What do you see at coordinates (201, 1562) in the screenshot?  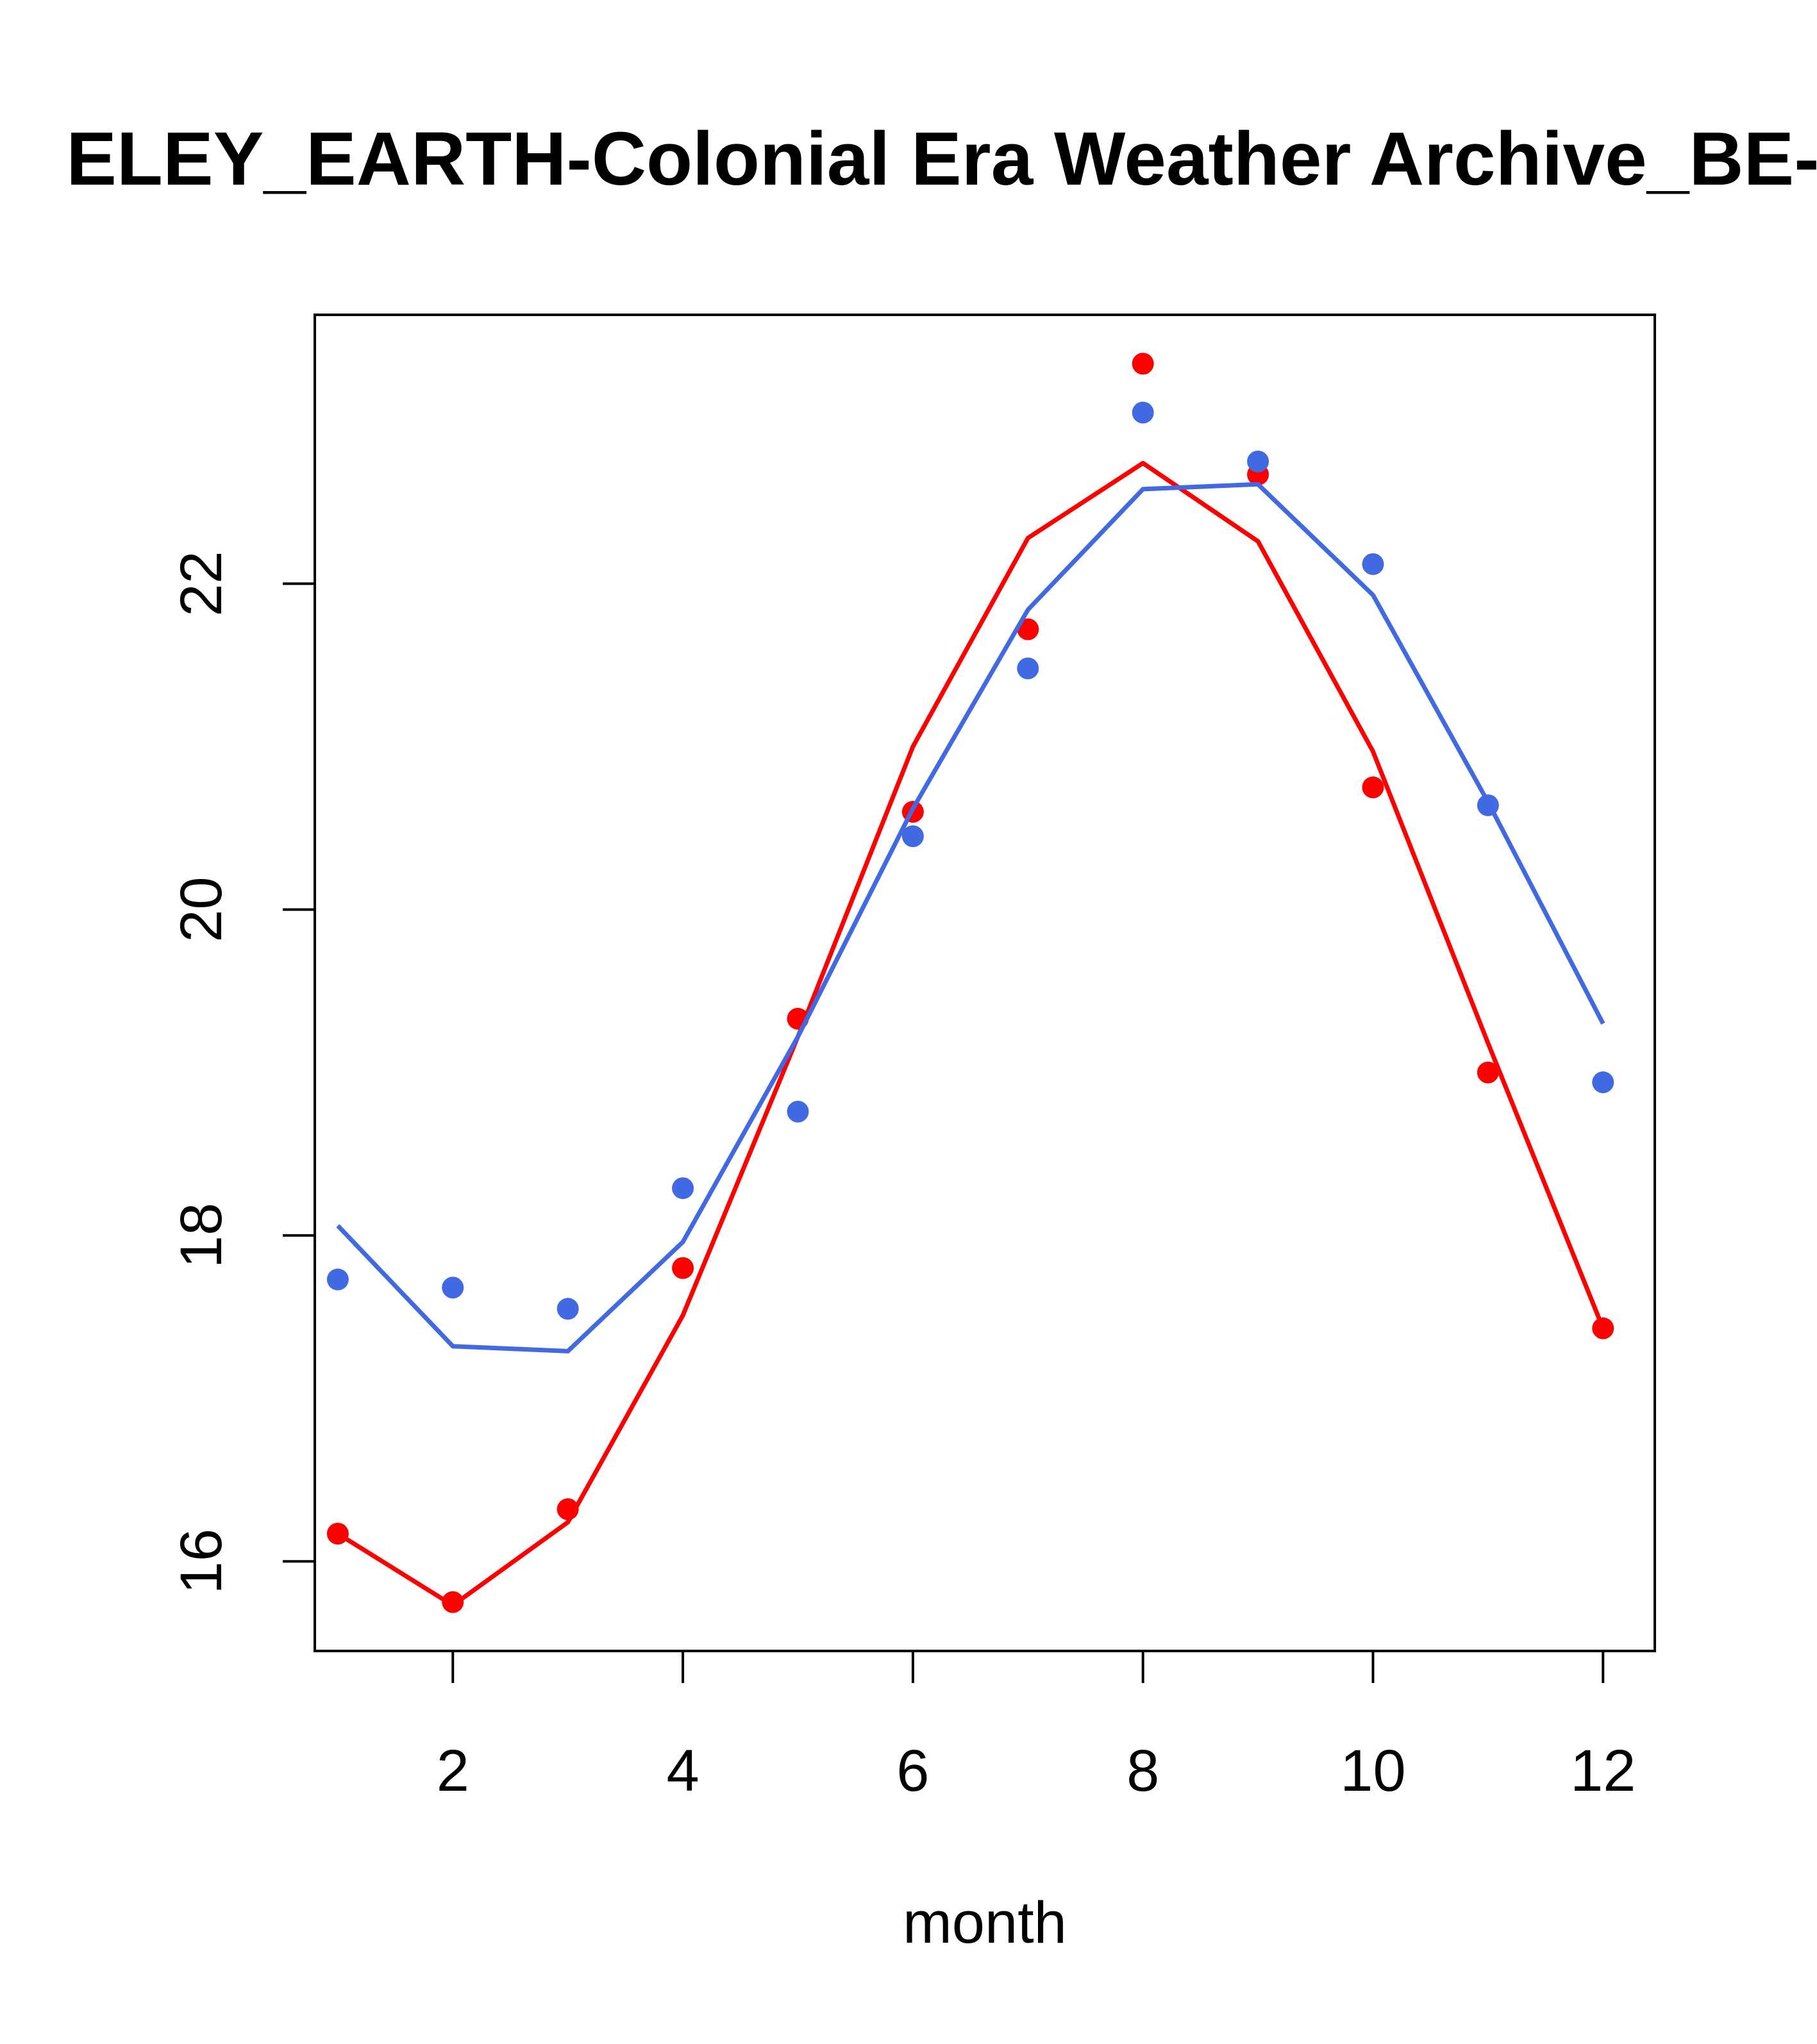 I see `y-tick-label: 16` at bounding box center [201, 1562].